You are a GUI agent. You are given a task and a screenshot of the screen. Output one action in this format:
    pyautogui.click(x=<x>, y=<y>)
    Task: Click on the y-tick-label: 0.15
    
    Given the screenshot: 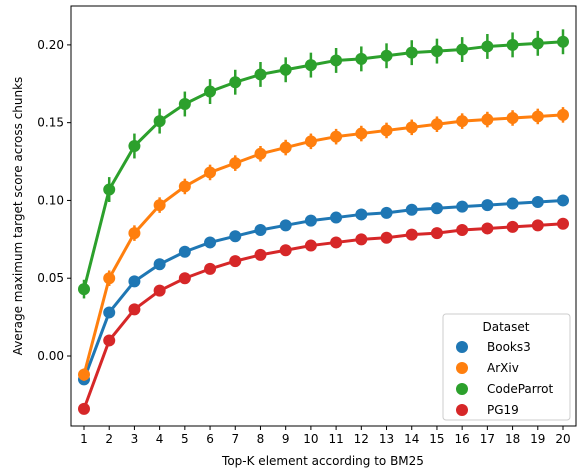 What is the action you would take?
    pyautogui.click(x=50, y=123)
    